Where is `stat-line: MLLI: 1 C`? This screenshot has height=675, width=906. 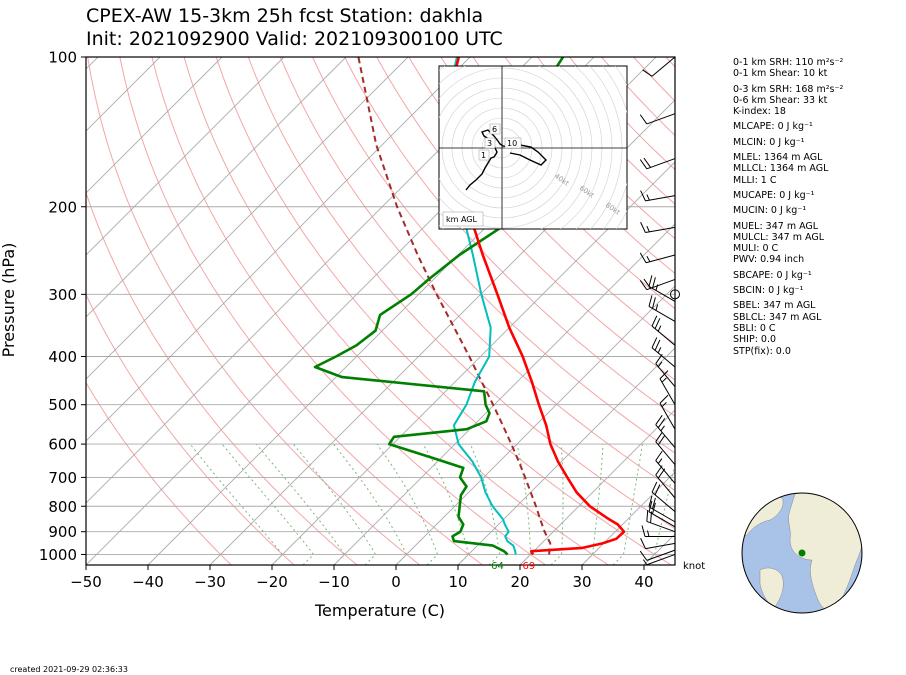 stat-line: MLLI: 1 C is located at coordinates (755, 180).